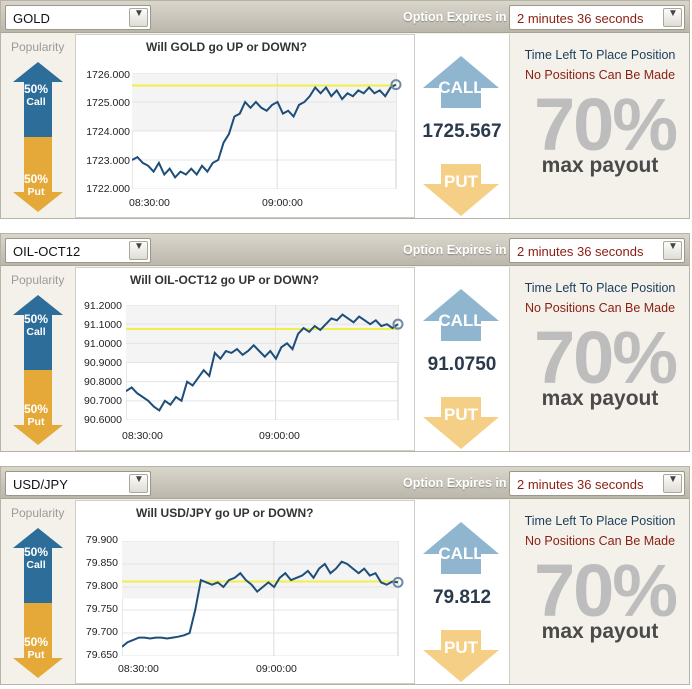 The height and width of the screenshot is (689, 692). Describe the element at coordinates (224, 280) in the screenshot. I see `chart-title: Will OIL-OCT12 go UP or DOWN?` at that location.